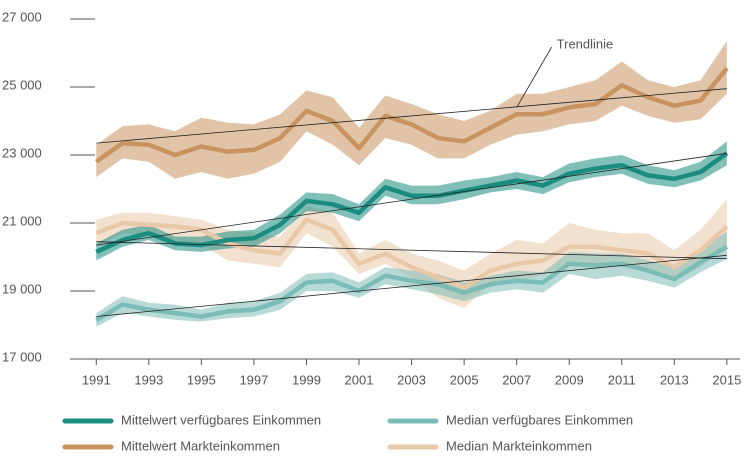 This screenshot has width=744, height=462. I want to click on x-tick-label: 1999, so click(306, 379).